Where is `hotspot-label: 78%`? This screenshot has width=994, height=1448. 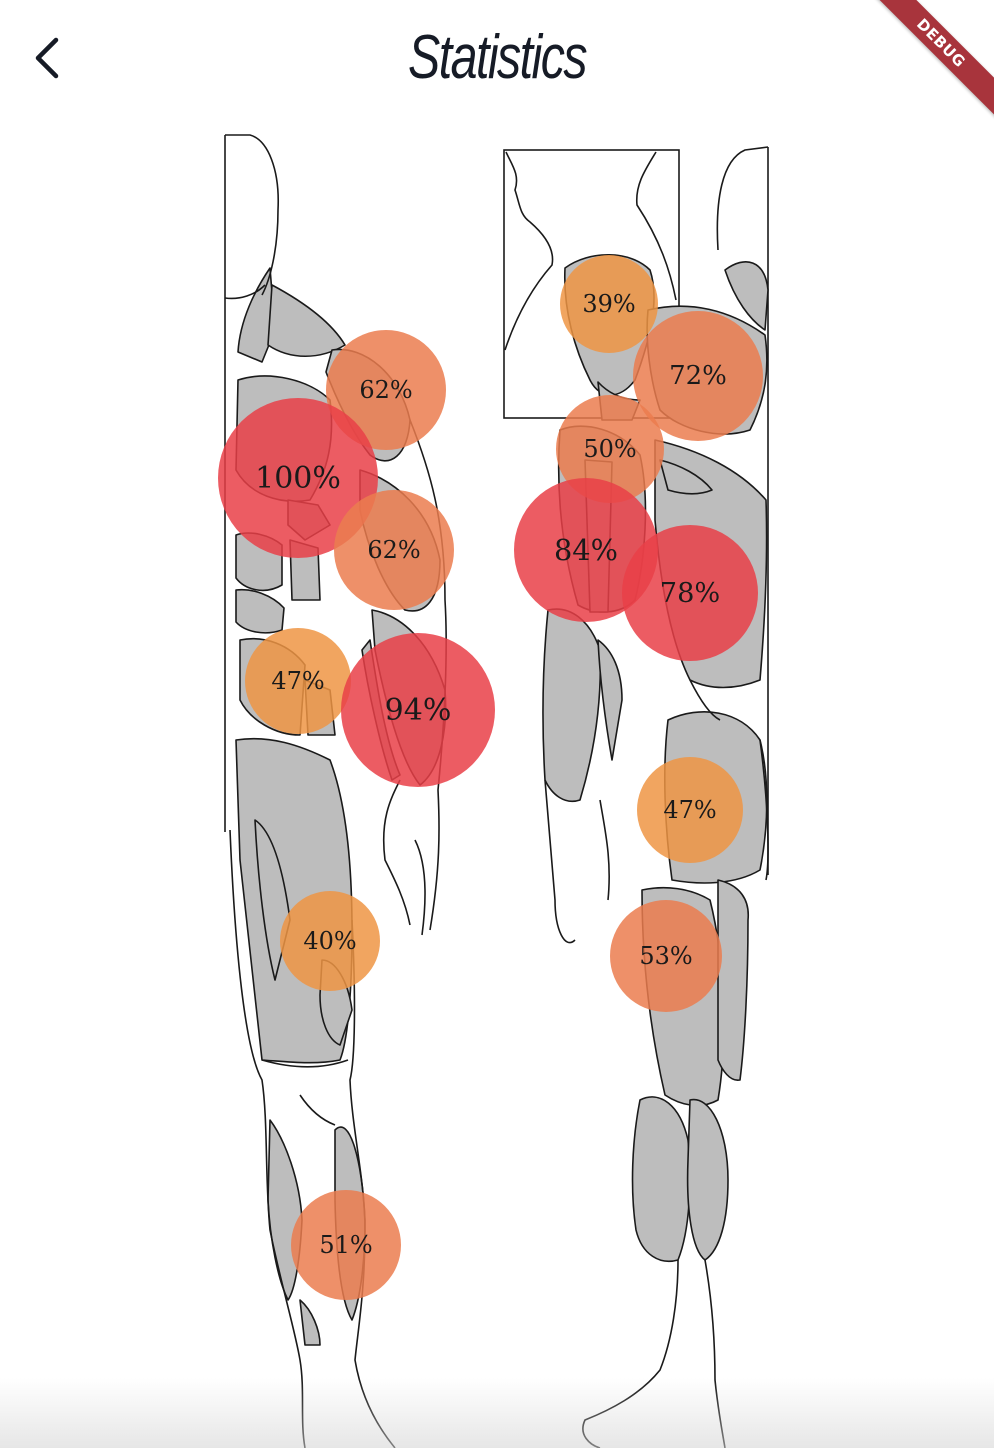
hotspot-label: 78% is located at coordinates (690, 593).